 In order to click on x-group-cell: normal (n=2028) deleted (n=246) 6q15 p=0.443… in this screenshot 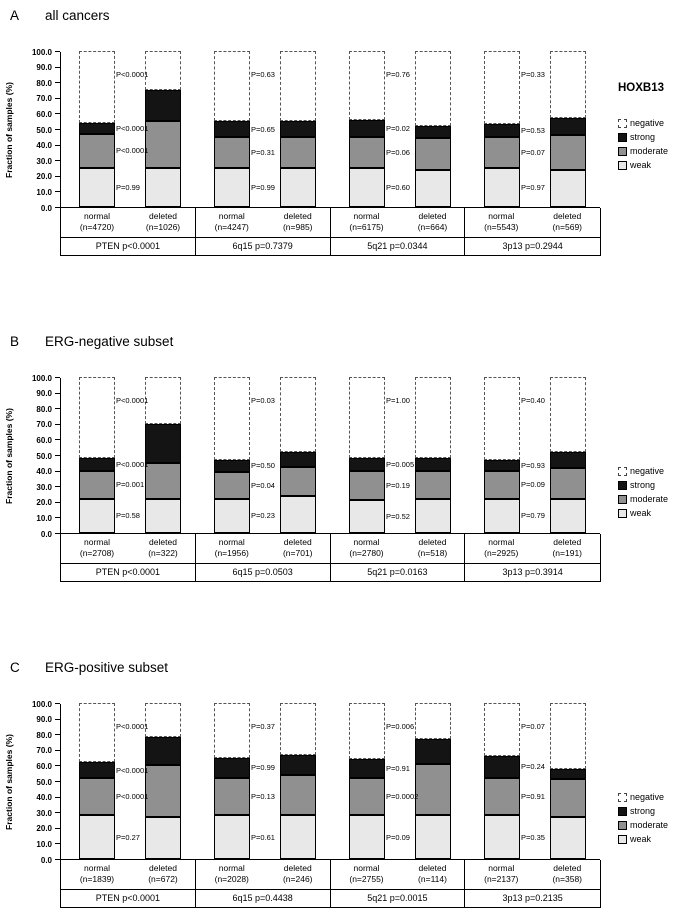, I will do `click(263, 883)`.